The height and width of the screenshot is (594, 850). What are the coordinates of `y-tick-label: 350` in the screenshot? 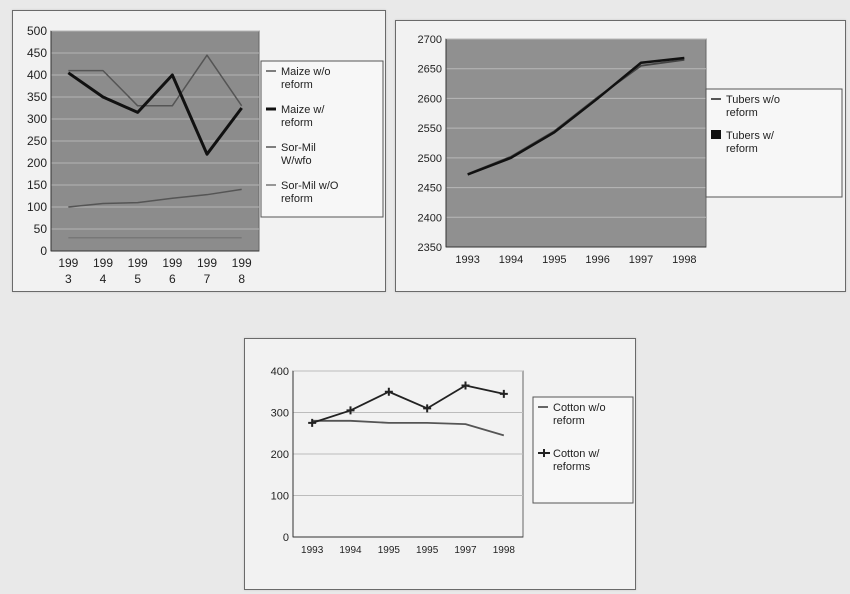 It's located at (37, 97).